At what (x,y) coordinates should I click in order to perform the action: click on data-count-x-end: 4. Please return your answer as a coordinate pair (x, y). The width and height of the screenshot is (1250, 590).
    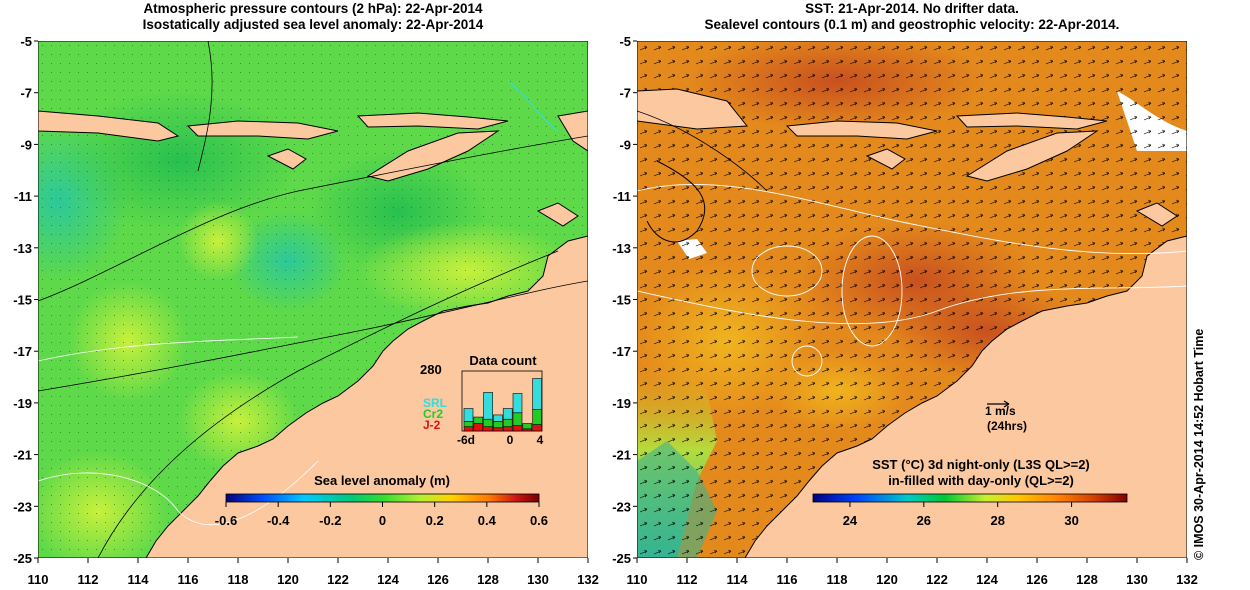
    Looking at the image, I should click on (540, 440).